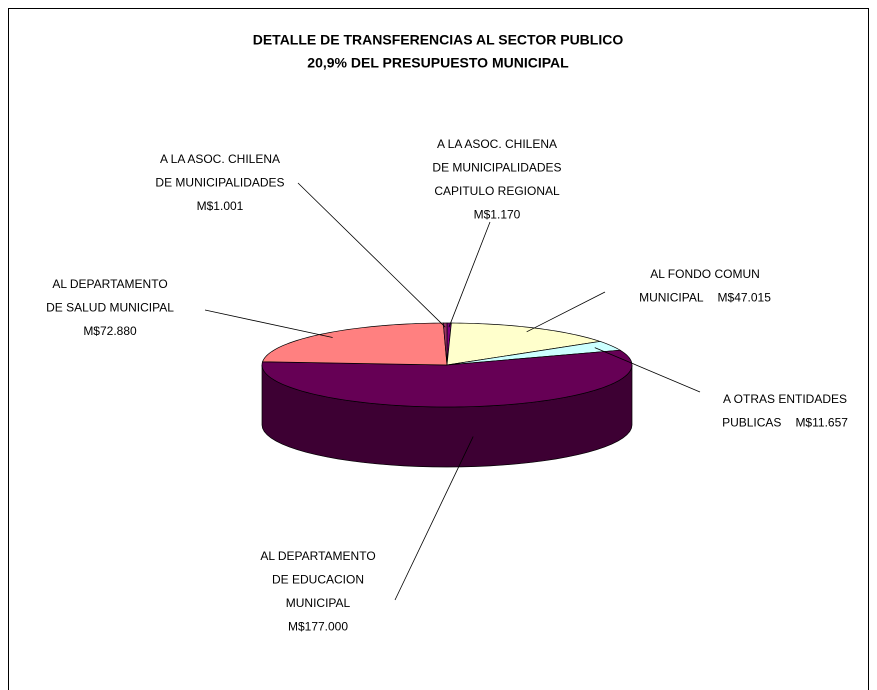 The height and width of the screenshot is (690, 877). What do you see at coordinates (821, 423) in the screenshot?
I see `value-label: M$11.657` at bounding box center [821, 423].